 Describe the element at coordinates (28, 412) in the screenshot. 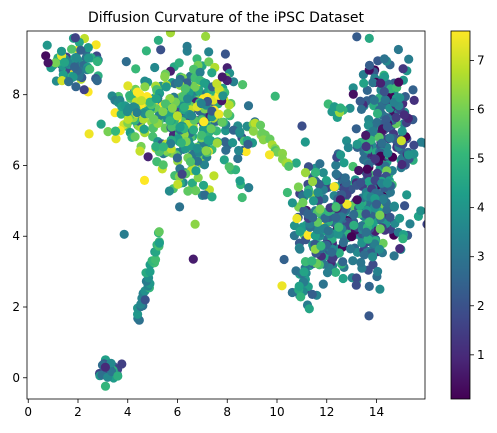

I see `x-tick-label: 0` at that location.